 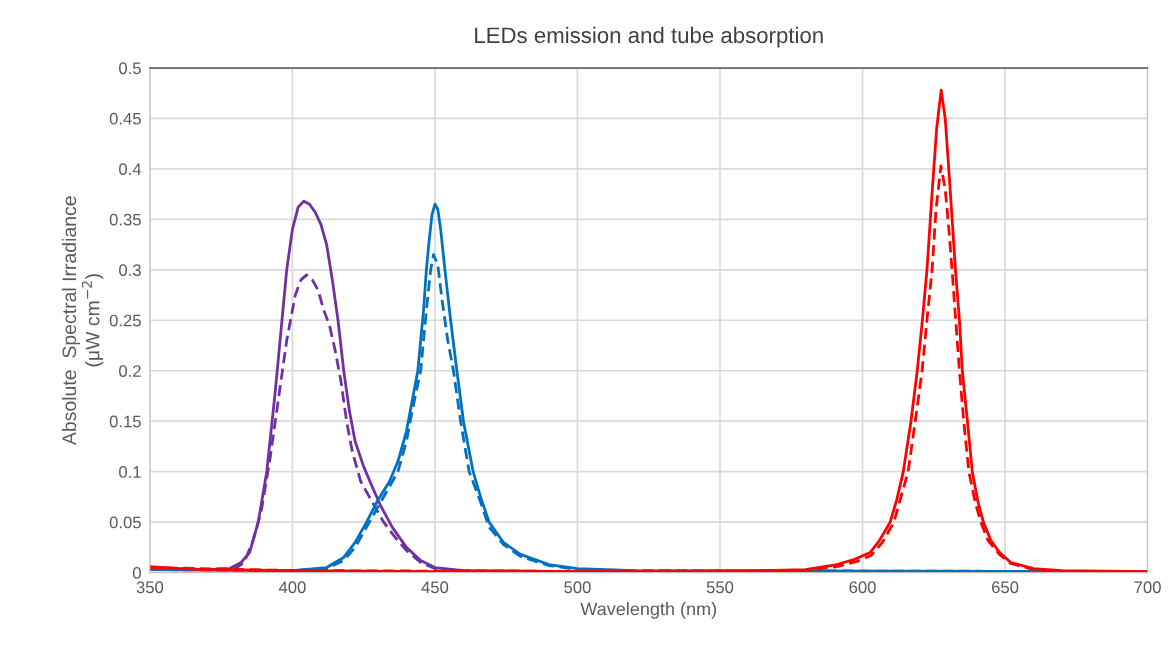 I want to click on y-tick-label: 0.25, so click(x=125, y=320).